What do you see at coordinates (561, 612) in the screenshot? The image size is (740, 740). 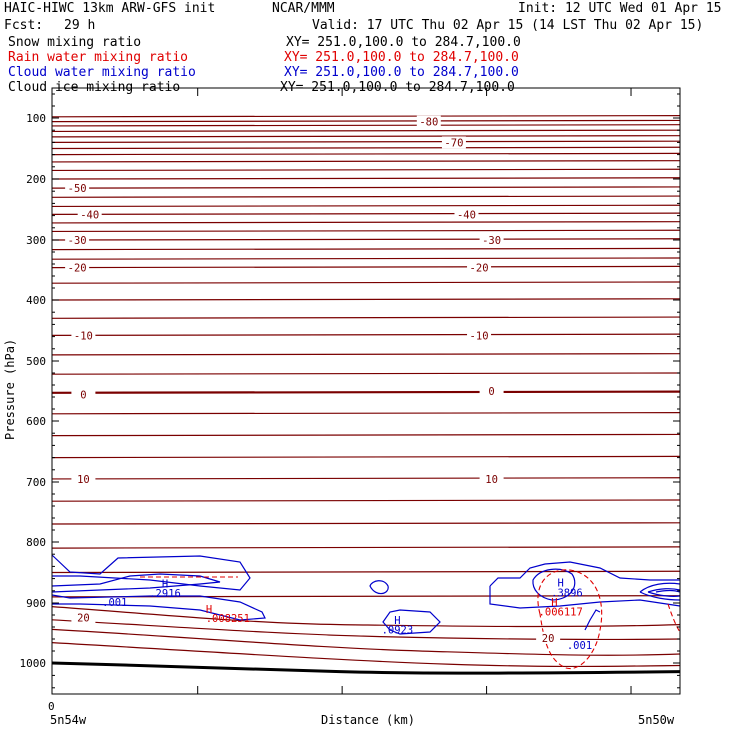 I see `rain-water-label: .006117` at bounding box center [561, 612].